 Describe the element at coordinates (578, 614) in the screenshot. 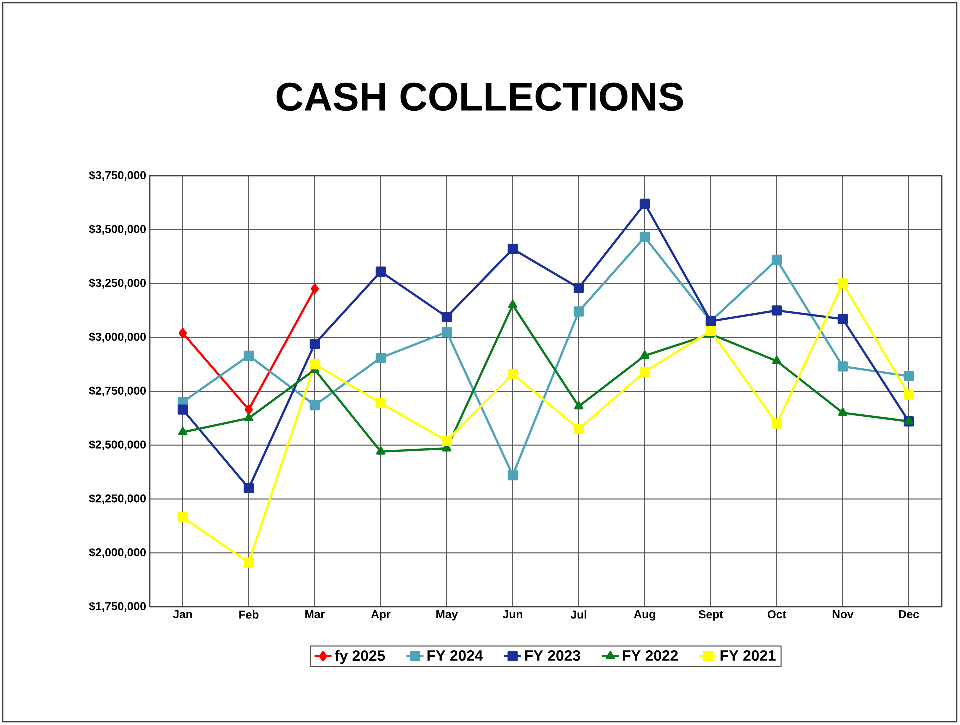

I see `x-tick-label: Jul` at that location.